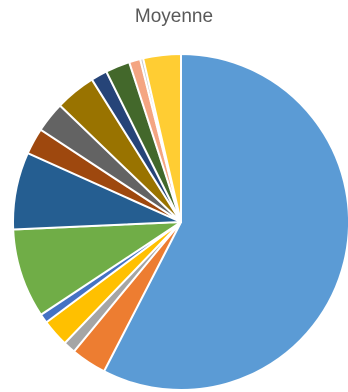 Image resolution: width=348 pixels, height=392 pixels. What do you see at coordinates (174, 16) in the screenshot?
I see `chart-title: Moyenne` at bounding box center [174, 16].